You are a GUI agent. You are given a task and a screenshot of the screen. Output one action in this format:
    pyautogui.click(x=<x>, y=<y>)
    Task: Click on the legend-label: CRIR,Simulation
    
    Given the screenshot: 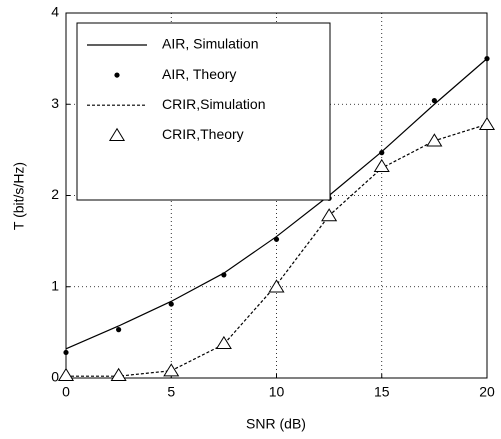 What is the action you would take?
    pyautogui.click(x=213, y=104)
    